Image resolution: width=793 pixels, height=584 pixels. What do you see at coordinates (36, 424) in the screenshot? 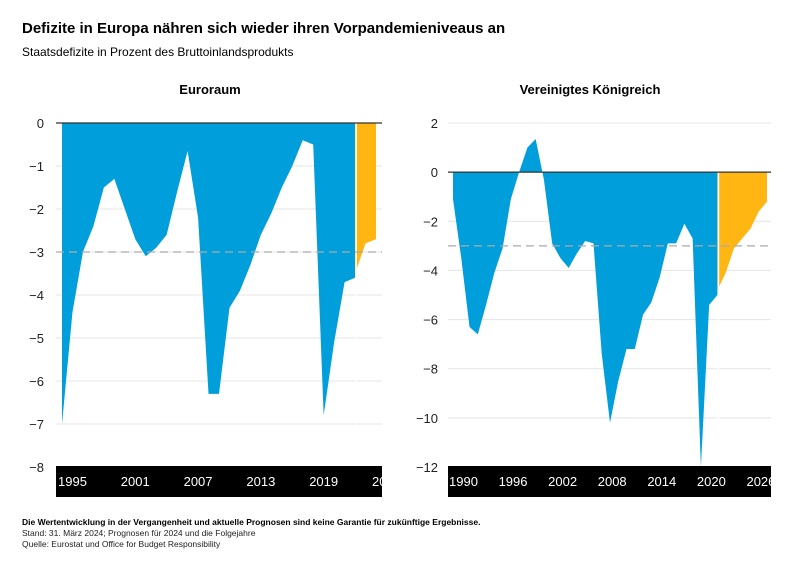
I see `y-tick-label: −7` at bounding box center [36, 424].